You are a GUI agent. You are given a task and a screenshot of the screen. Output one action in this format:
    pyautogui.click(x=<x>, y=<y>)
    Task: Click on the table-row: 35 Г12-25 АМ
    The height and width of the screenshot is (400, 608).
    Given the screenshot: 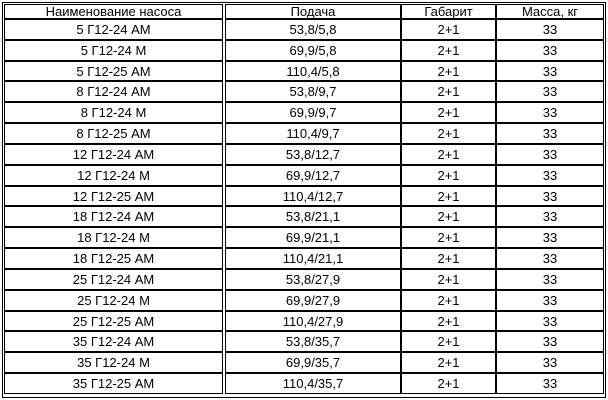 What is the action you would take?
    pyautogui.click(x=113, y=383)
    